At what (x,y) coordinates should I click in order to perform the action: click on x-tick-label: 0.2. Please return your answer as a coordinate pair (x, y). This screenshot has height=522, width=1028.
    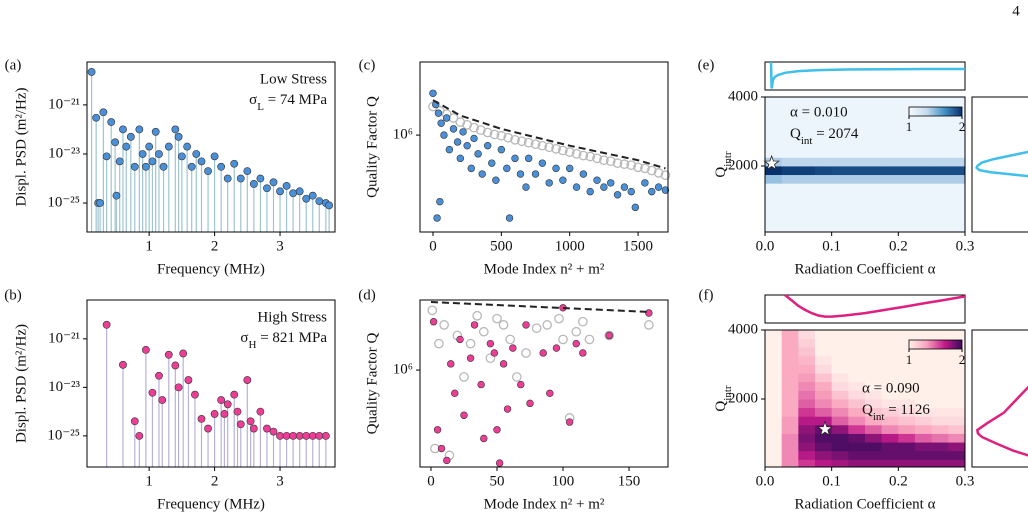
    Looking at the image, I should click on (898, 481).